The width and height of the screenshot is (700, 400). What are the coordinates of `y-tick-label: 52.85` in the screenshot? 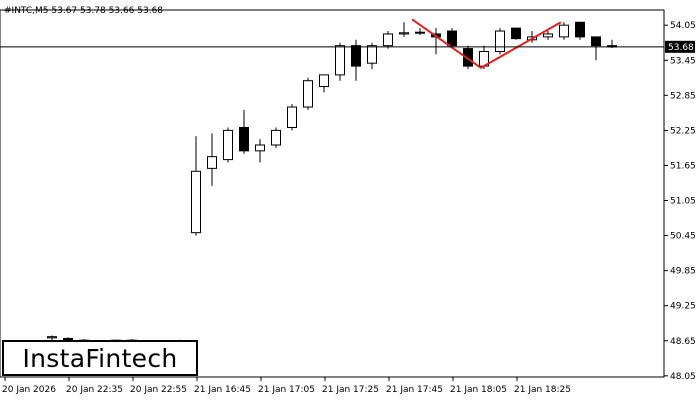 It's located at (683, 96).